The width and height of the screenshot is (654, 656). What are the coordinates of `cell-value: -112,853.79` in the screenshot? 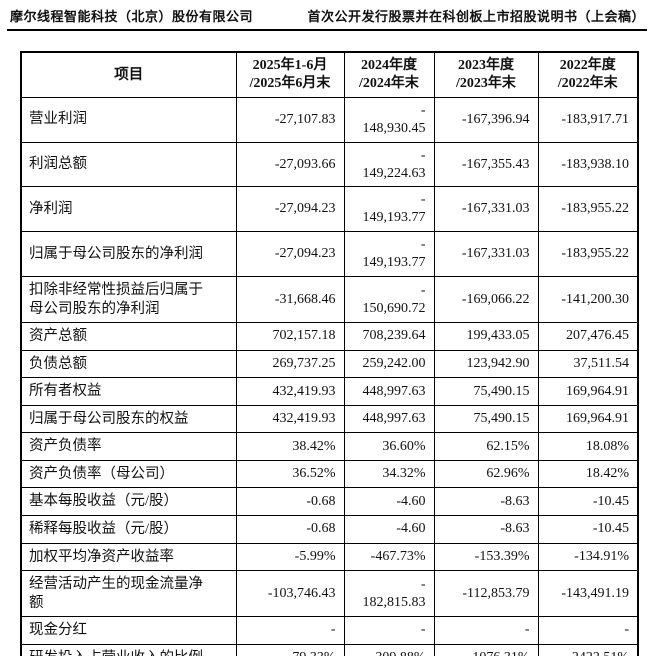 It's located at (486, 594).